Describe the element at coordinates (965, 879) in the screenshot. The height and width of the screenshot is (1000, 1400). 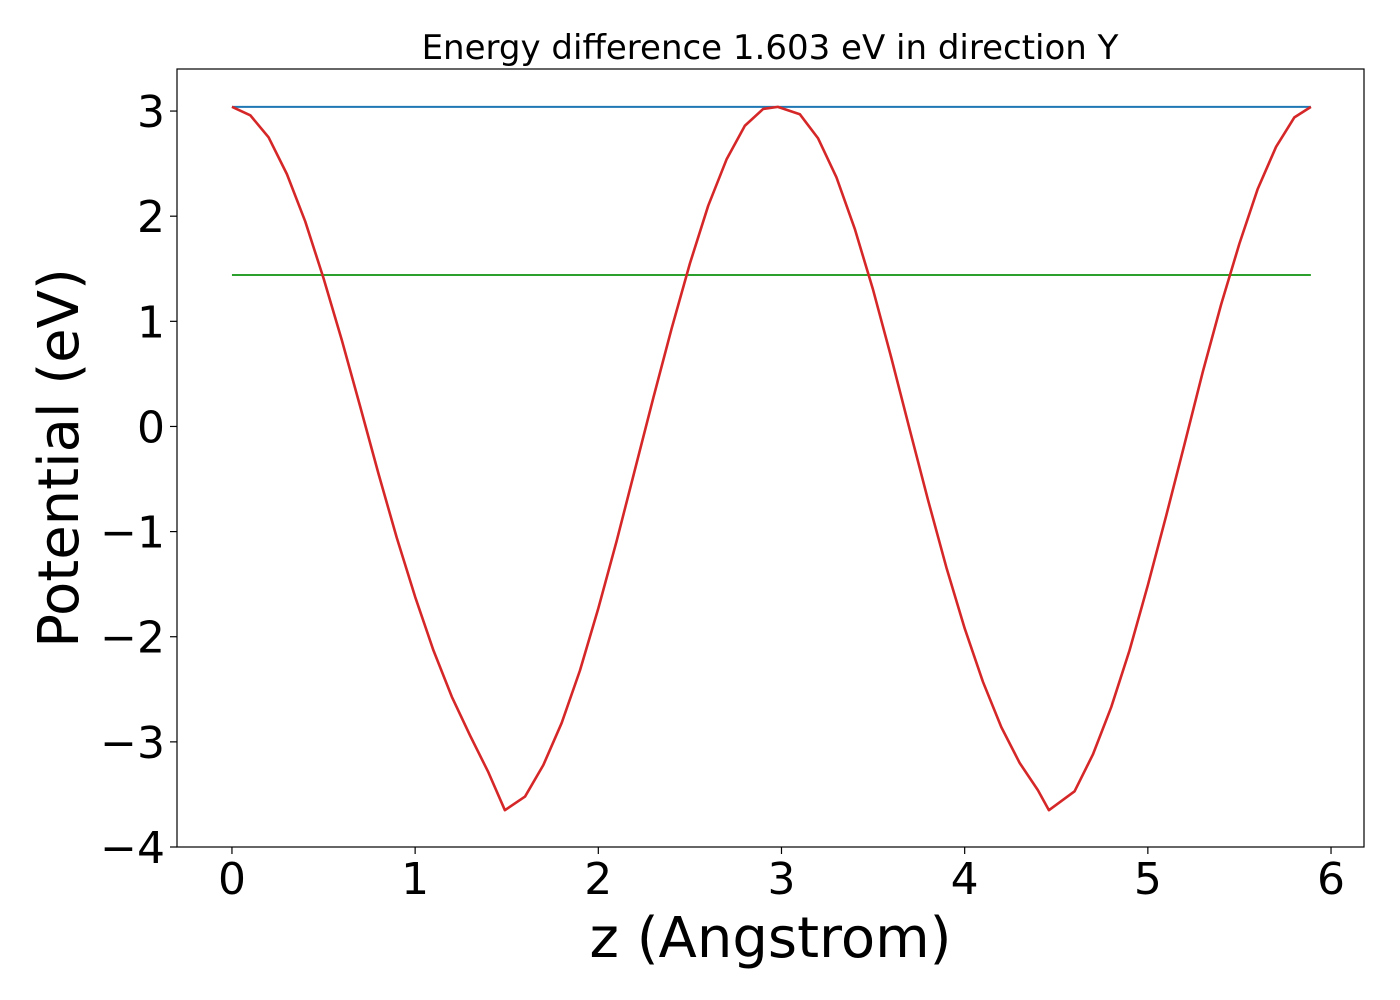
I see `x-tick-label: 4` at that location.